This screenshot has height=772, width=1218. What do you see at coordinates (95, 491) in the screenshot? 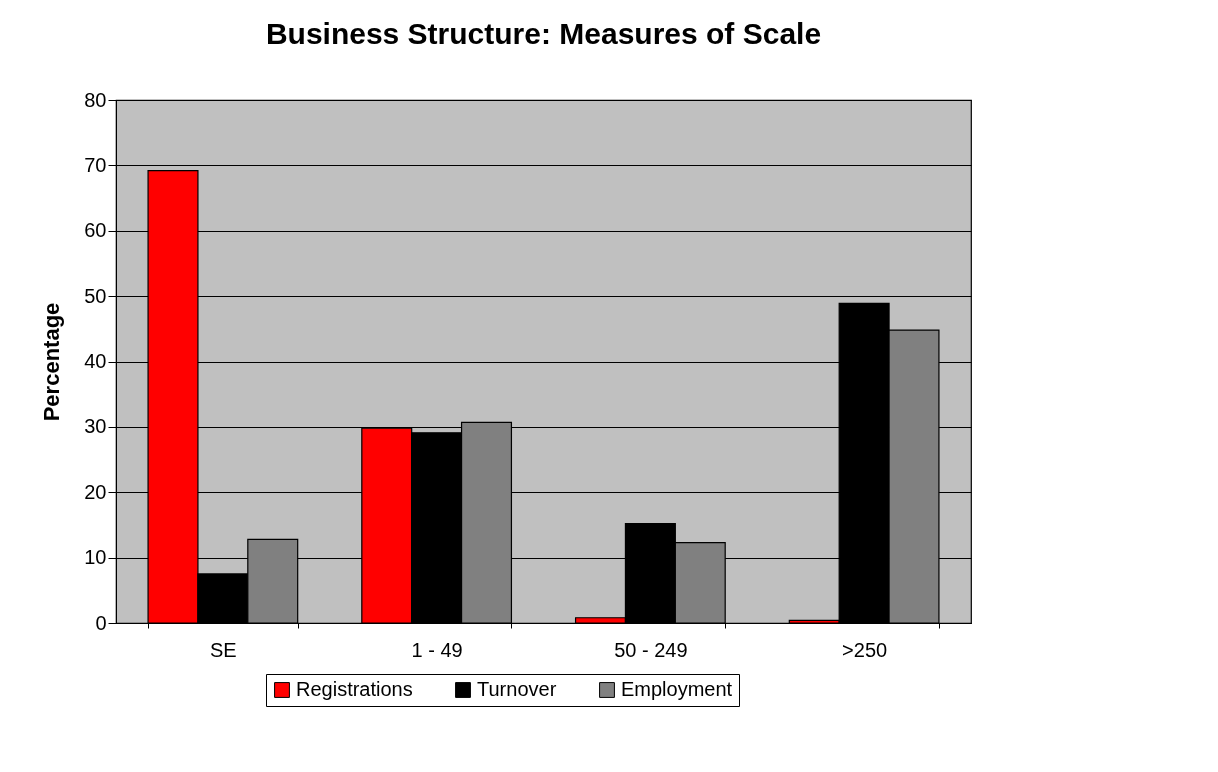
I see `y-tick-label: 20` at bounding box center [95, 491].